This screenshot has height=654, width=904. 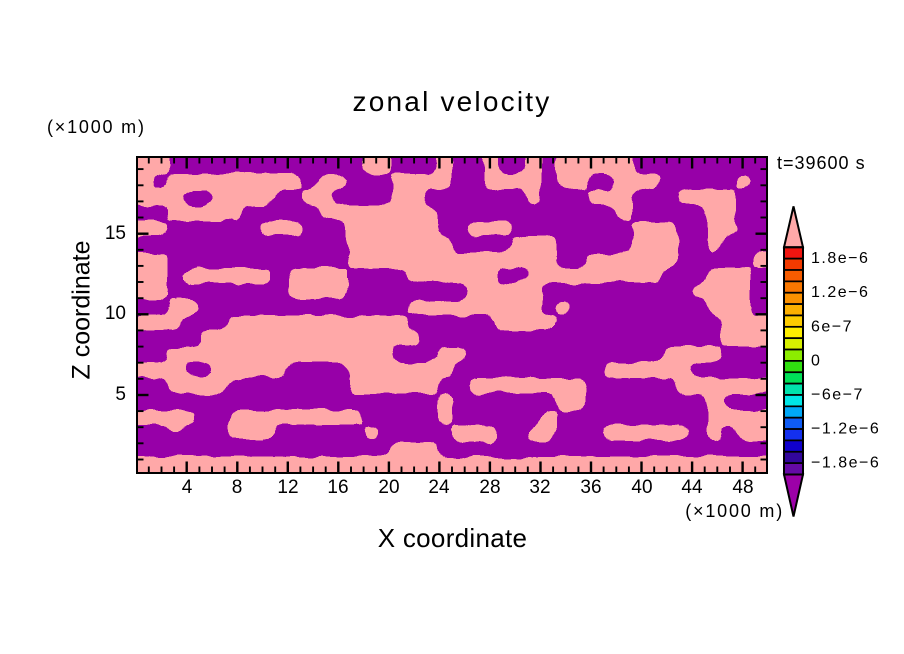 I want to click on svg-text: 0, so click(x=816, y=360).